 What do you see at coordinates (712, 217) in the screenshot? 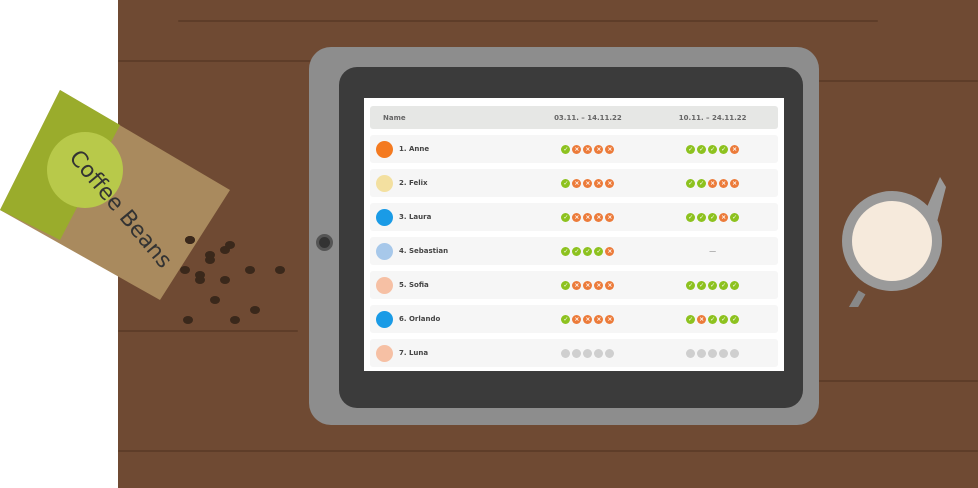
I see `period-2-cell: ✓ ✓ ✓ × ✓` at bounding box center [712, 217].